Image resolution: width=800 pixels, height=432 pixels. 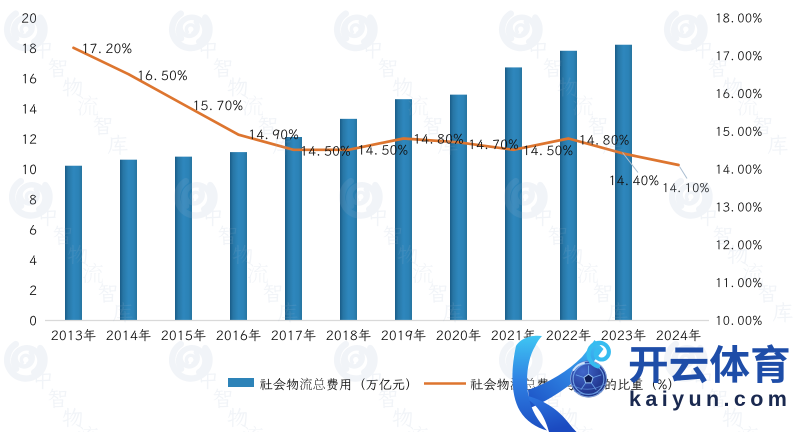 I want to click on svg-text: kaiyun.com, so click(x=710, y=399).